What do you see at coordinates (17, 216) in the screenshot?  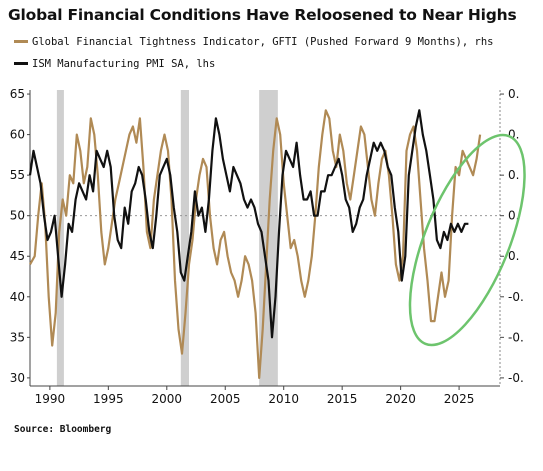 I see `y-tick-label-left-4: 50` at bounding box center [17, 216].